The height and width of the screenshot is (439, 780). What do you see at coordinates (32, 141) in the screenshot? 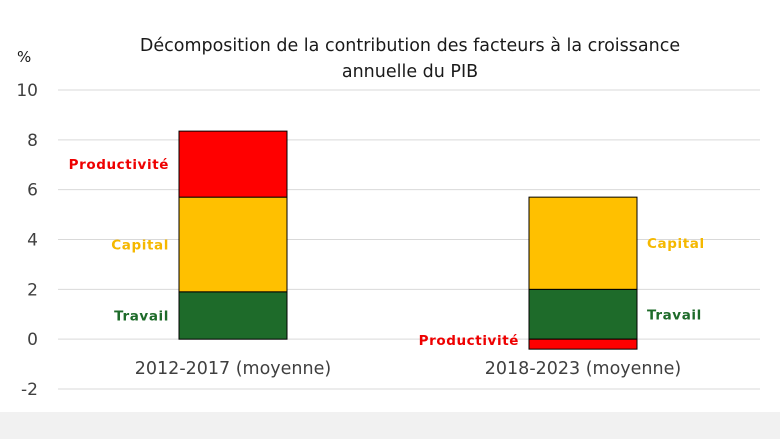
I see `y-tick-label: 8` at bounding box center [32, 141].